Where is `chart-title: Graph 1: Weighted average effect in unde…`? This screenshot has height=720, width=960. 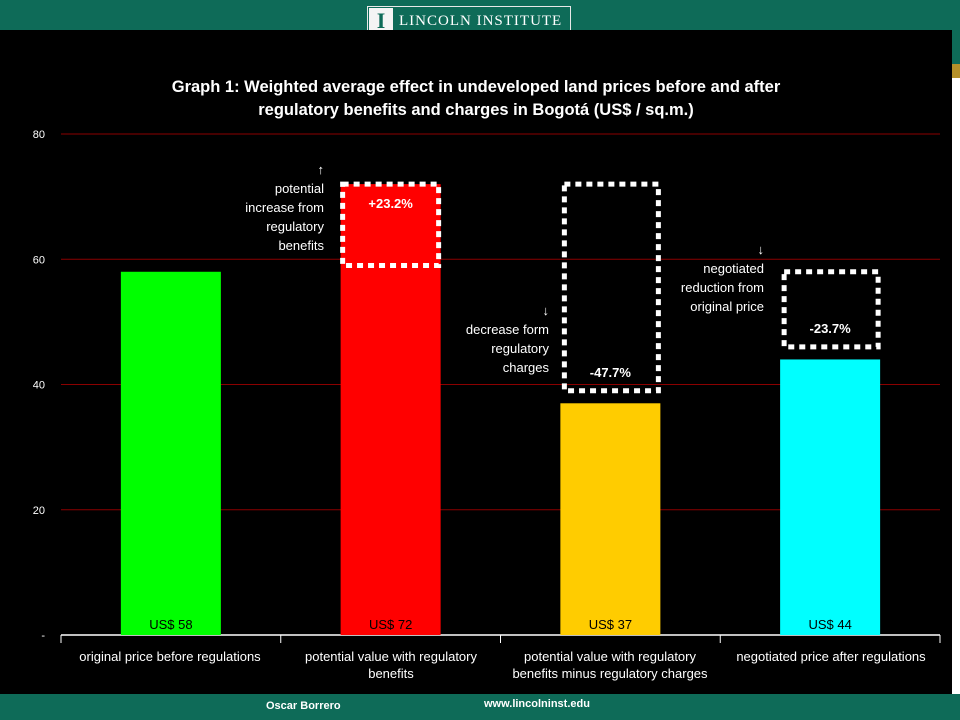 chart-title: Graph 1: Weighted average effect in unde… is located at coordinates (476, 99).